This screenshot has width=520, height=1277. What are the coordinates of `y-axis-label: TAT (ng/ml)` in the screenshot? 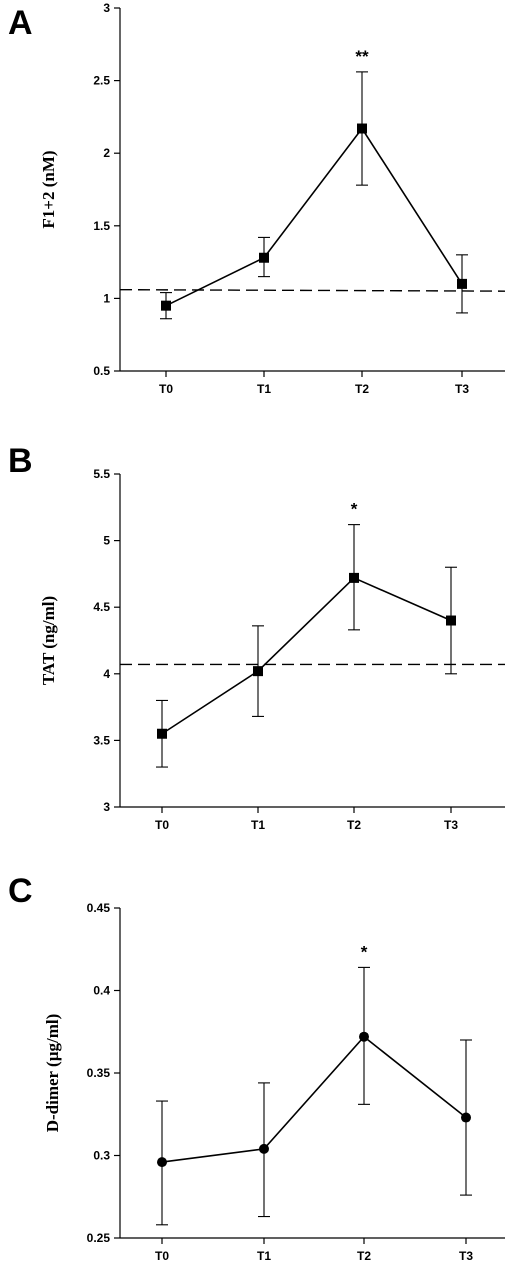 It's located at (48, 640).